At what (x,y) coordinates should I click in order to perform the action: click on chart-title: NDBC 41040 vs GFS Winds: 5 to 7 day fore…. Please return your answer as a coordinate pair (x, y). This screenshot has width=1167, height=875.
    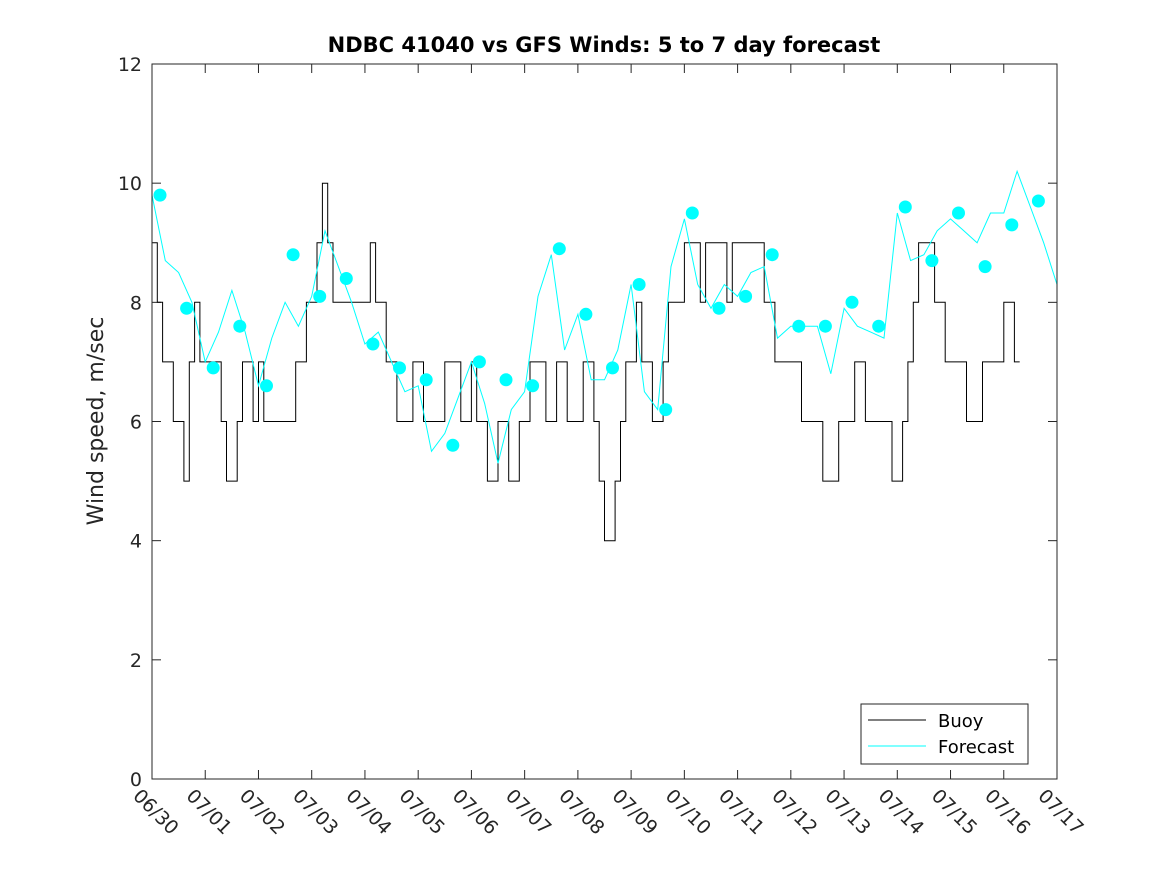
    Looking at the image, I should click on (604, 45).